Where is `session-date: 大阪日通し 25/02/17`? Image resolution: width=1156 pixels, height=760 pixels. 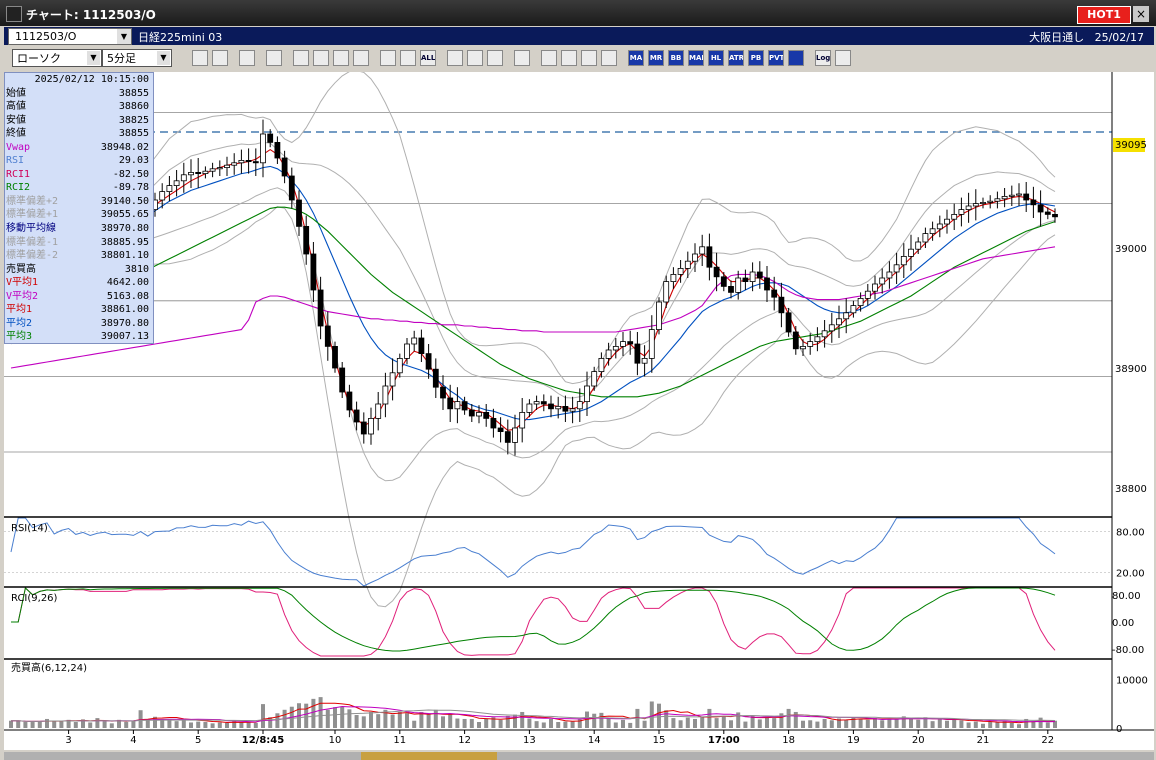 session-date: 大阪日通し 25/02/17 is located at coordinates (1086, 37).